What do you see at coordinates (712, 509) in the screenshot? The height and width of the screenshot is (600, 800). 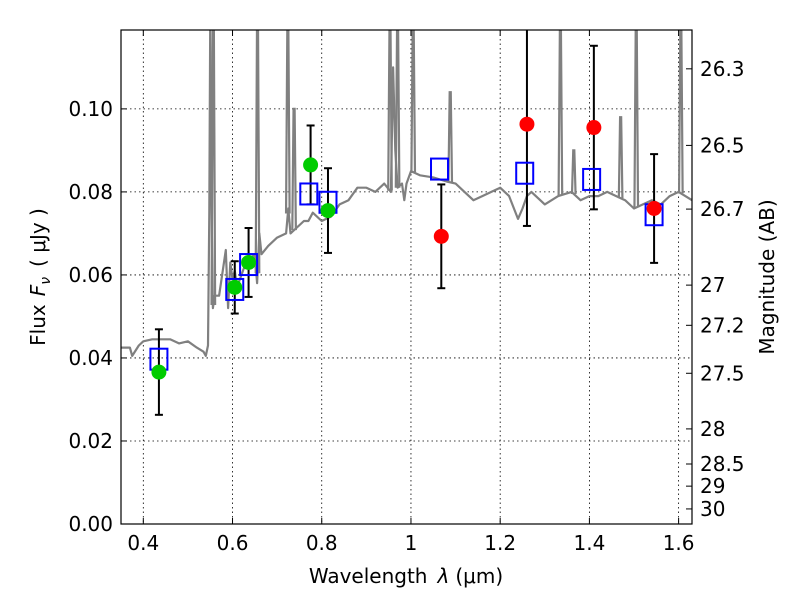 I see `mag-tick-label: 30` at bounding box center [712, 509].